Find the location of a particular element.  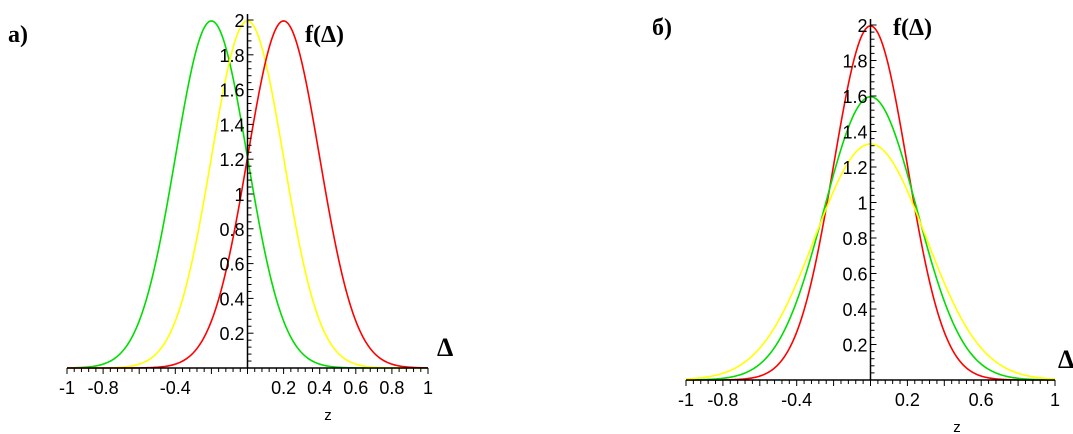

axis-delta-label-b: Δ is located at coordinates (1065, 359).